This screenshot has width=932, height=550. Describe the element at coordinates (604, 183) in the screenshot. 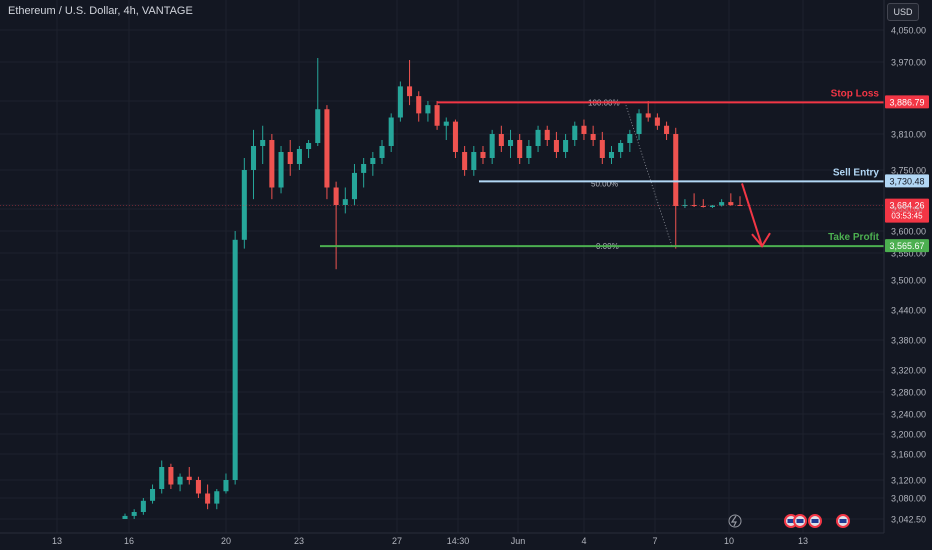

I see `fib-label-50: 50.00%` at that location.